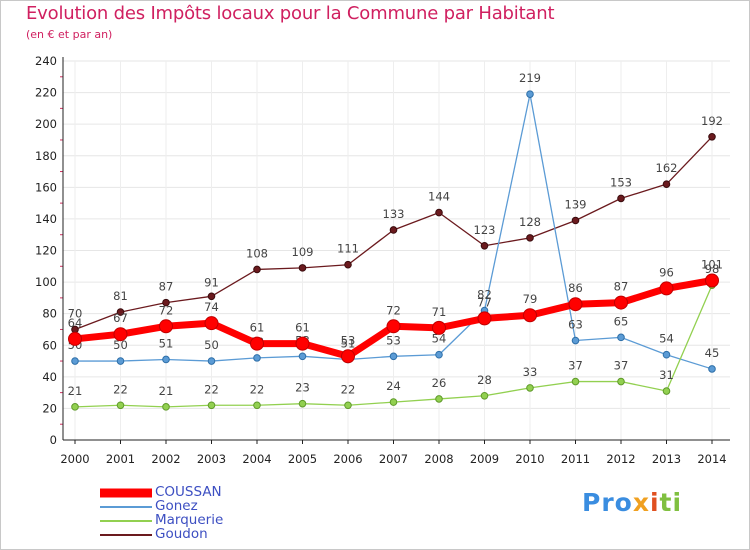 The height and width of the screenshot is (550, 750). I want to click on y-tick-label: 40, so click(49, 377).